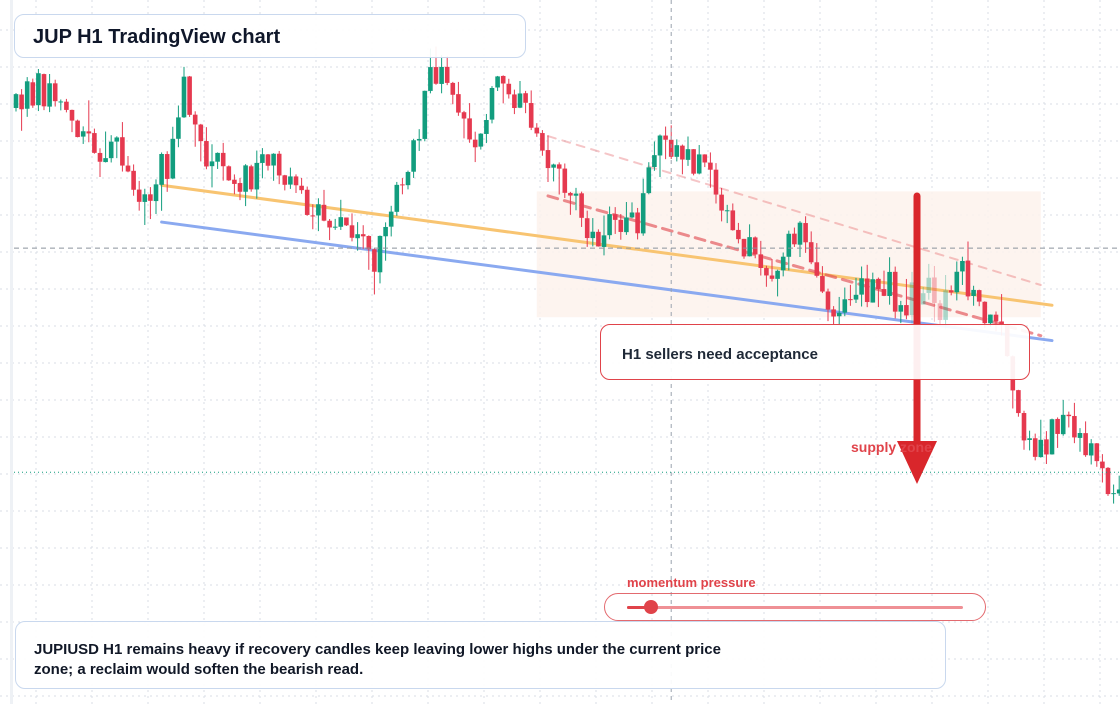 This screenshot has width=1120, height=704. I want to click on annotation-note-text: H1 sellers need acceptance, so click(720, 354).